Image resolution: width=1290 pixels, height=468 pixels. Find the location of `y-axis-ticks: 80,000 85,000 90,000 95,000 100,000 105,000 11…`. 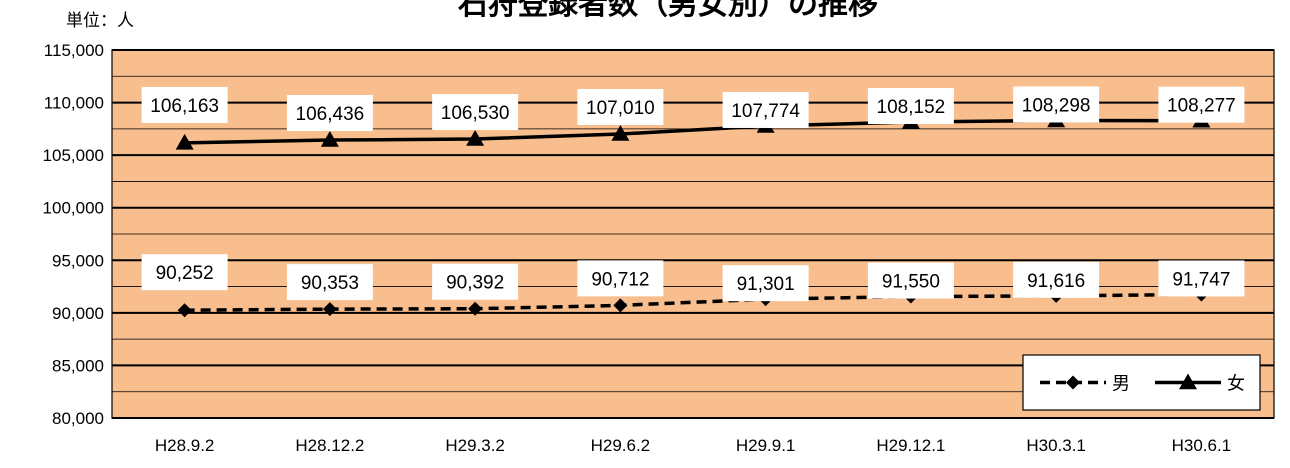

y-axis-ticks: 80,000 85,000 90,000 95,000 100,000 105,000 11… is located at coordinates (73, 234).